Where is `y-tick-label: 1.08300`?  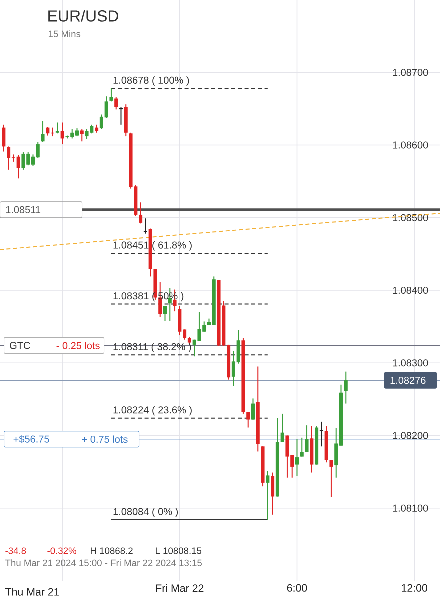 y-tick-label: 1.08300 is located at coordinates (410, 363).